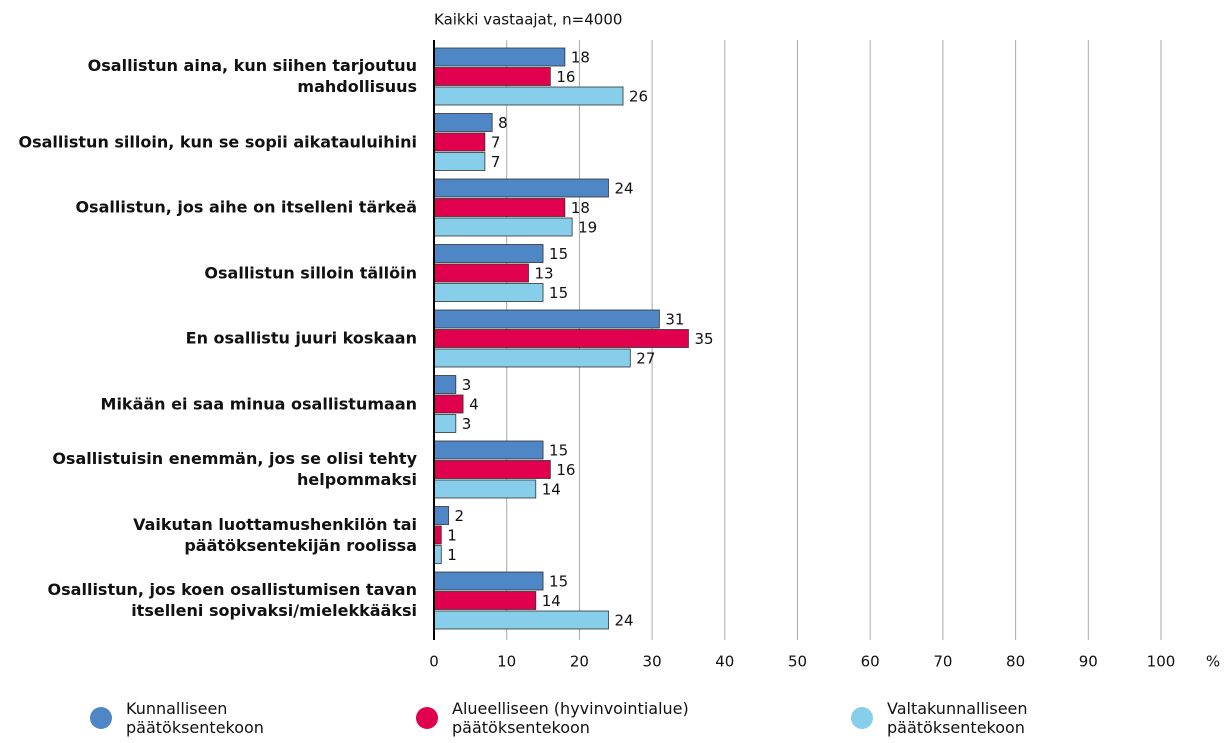 Image resolution: width=1227 pixels, height=743 pixels. What do you see at coordinates (797, 662) in the screenshot?
I see `x-tick-label: 50` at bounding box center [797, 662].